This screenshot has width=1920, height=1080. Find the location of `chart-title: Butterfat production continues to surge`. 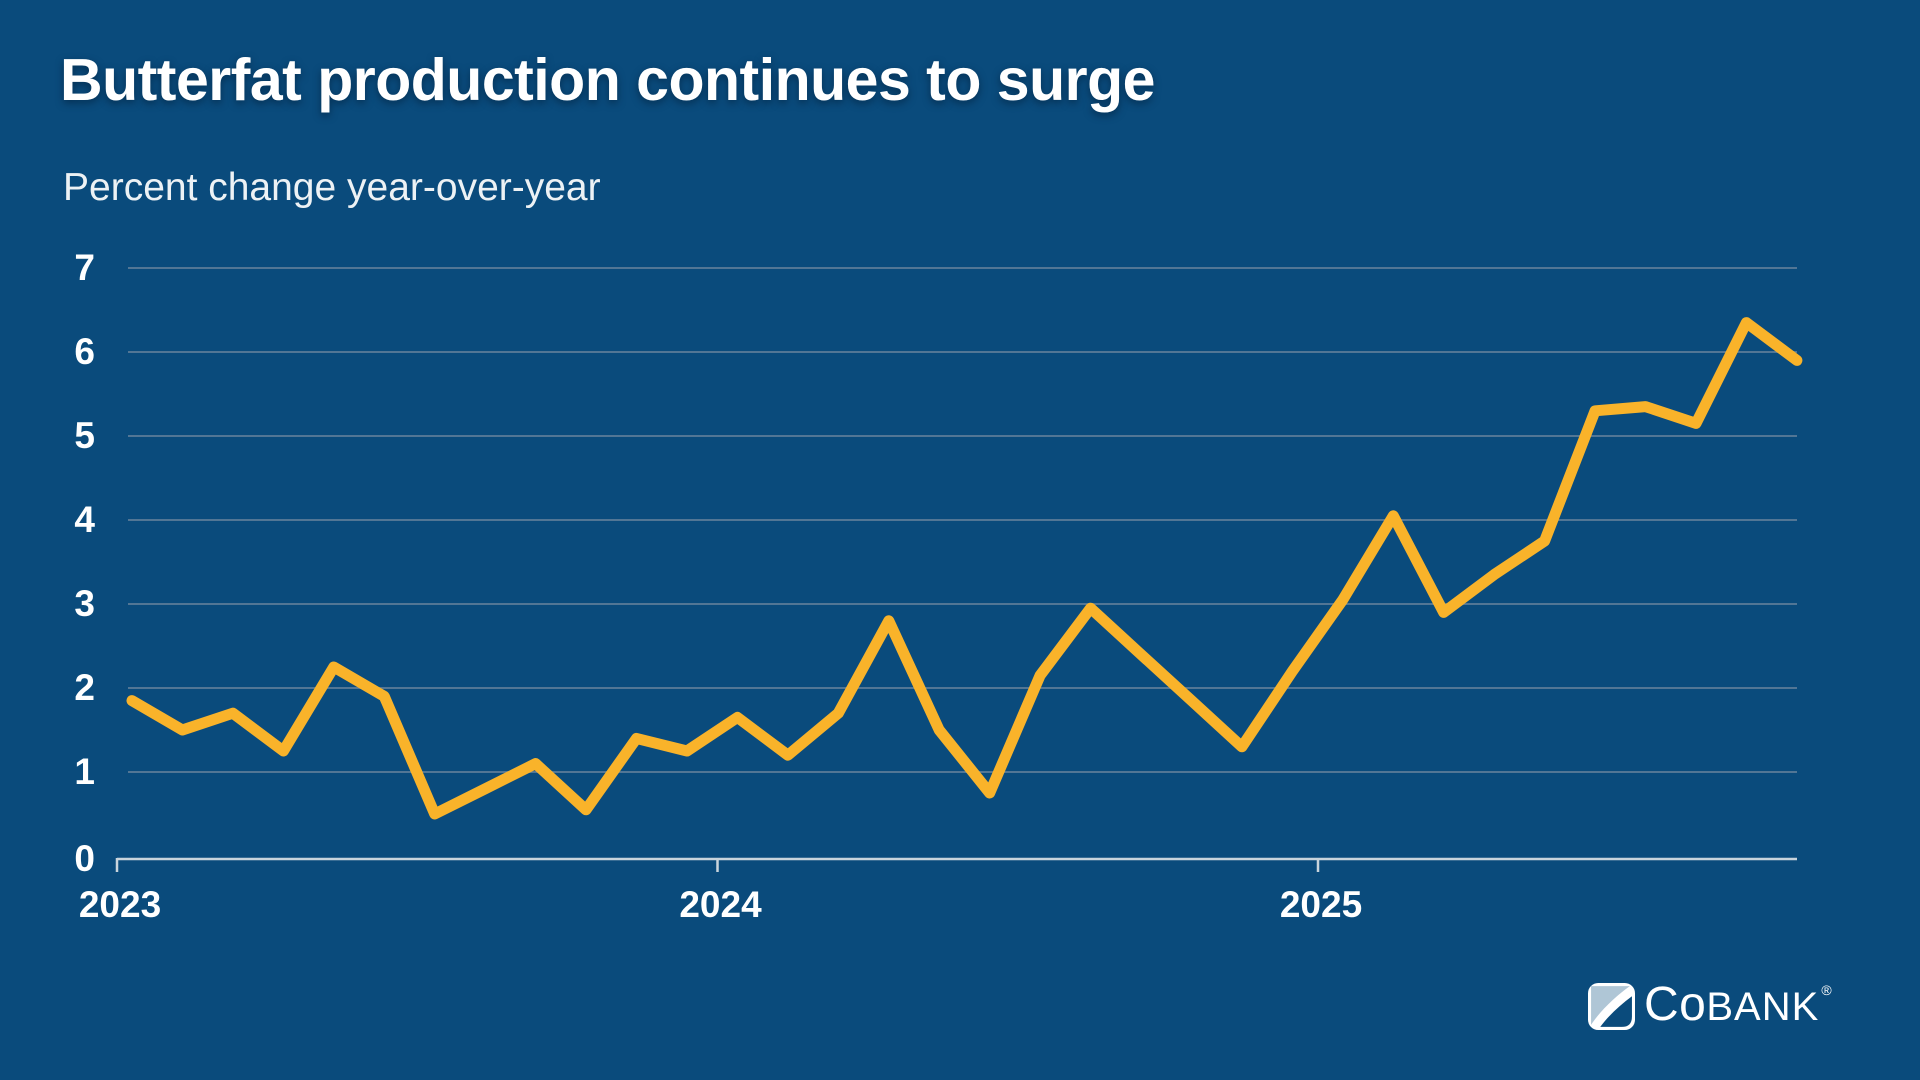

chart-title: Butterfat production continues to surge is located at coordinates (607, 80).